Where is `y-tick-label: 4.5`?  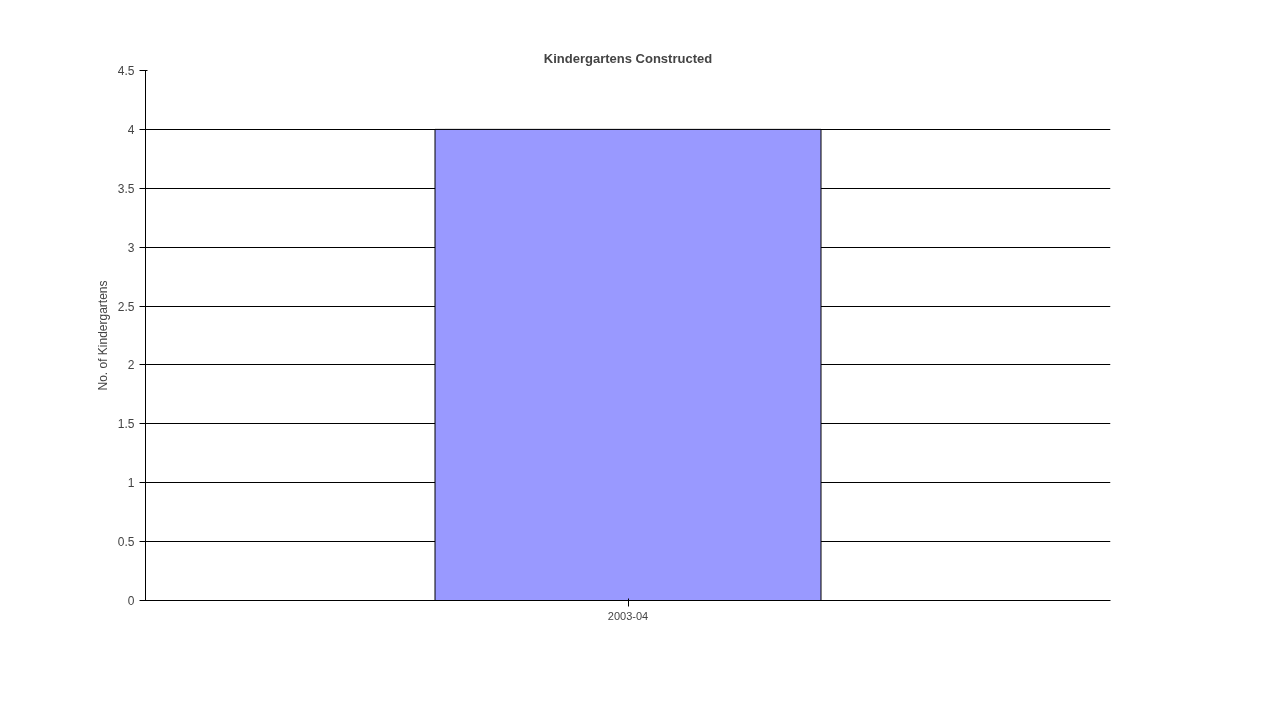
y-tick-label: 4.5 is located at coordinates (126, 71).